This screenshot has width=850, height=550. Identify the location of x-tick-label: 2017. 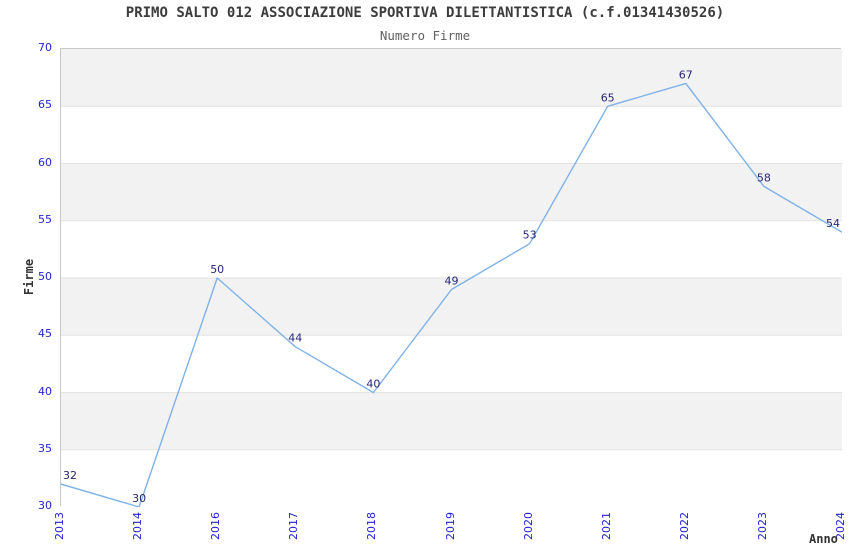
(294, 526).